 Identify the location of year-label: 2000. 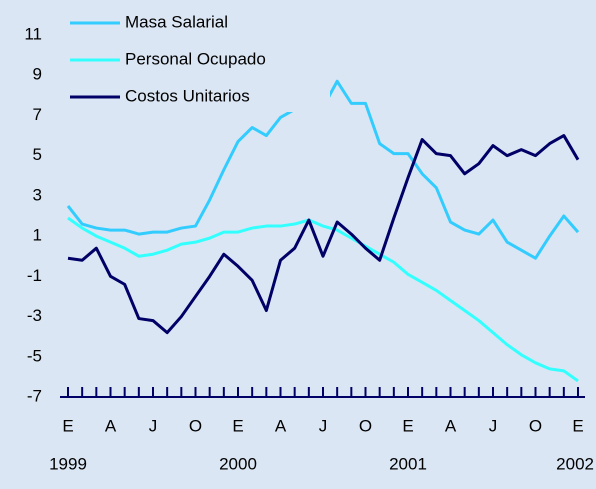
(238, 463).